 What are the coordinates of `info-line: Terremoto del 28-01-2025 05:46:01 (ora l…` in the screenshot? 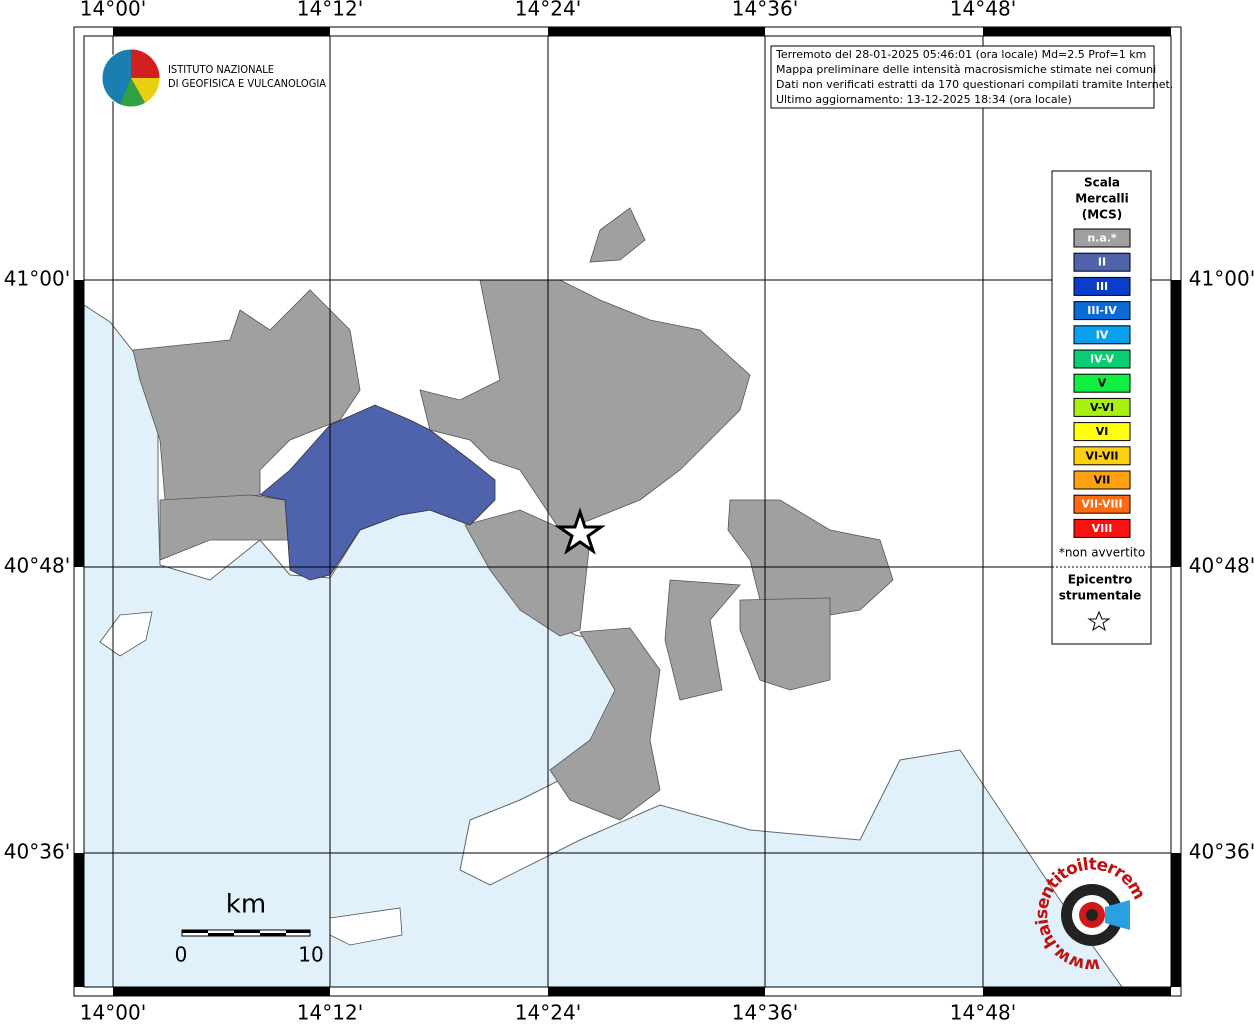 It's located at (960, 54).